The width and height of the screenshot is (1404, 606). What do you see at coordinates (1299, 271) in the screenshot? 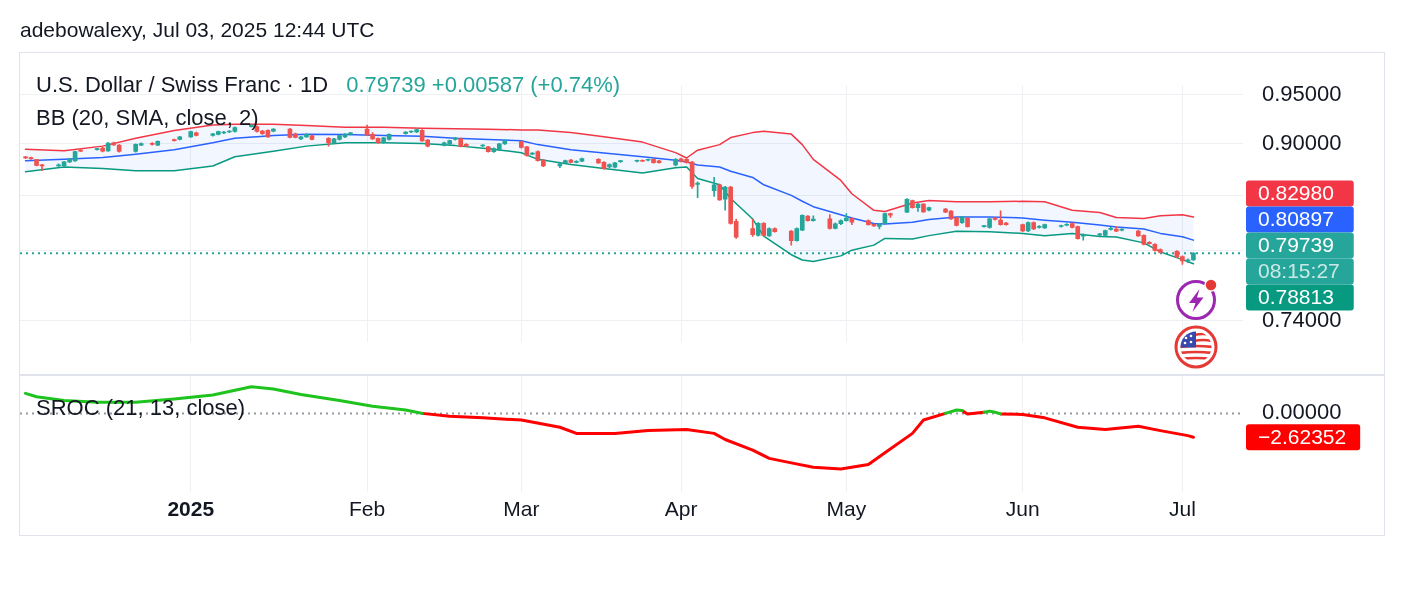
I see `text: 08:15:27` at bounding box center [1299, 271].